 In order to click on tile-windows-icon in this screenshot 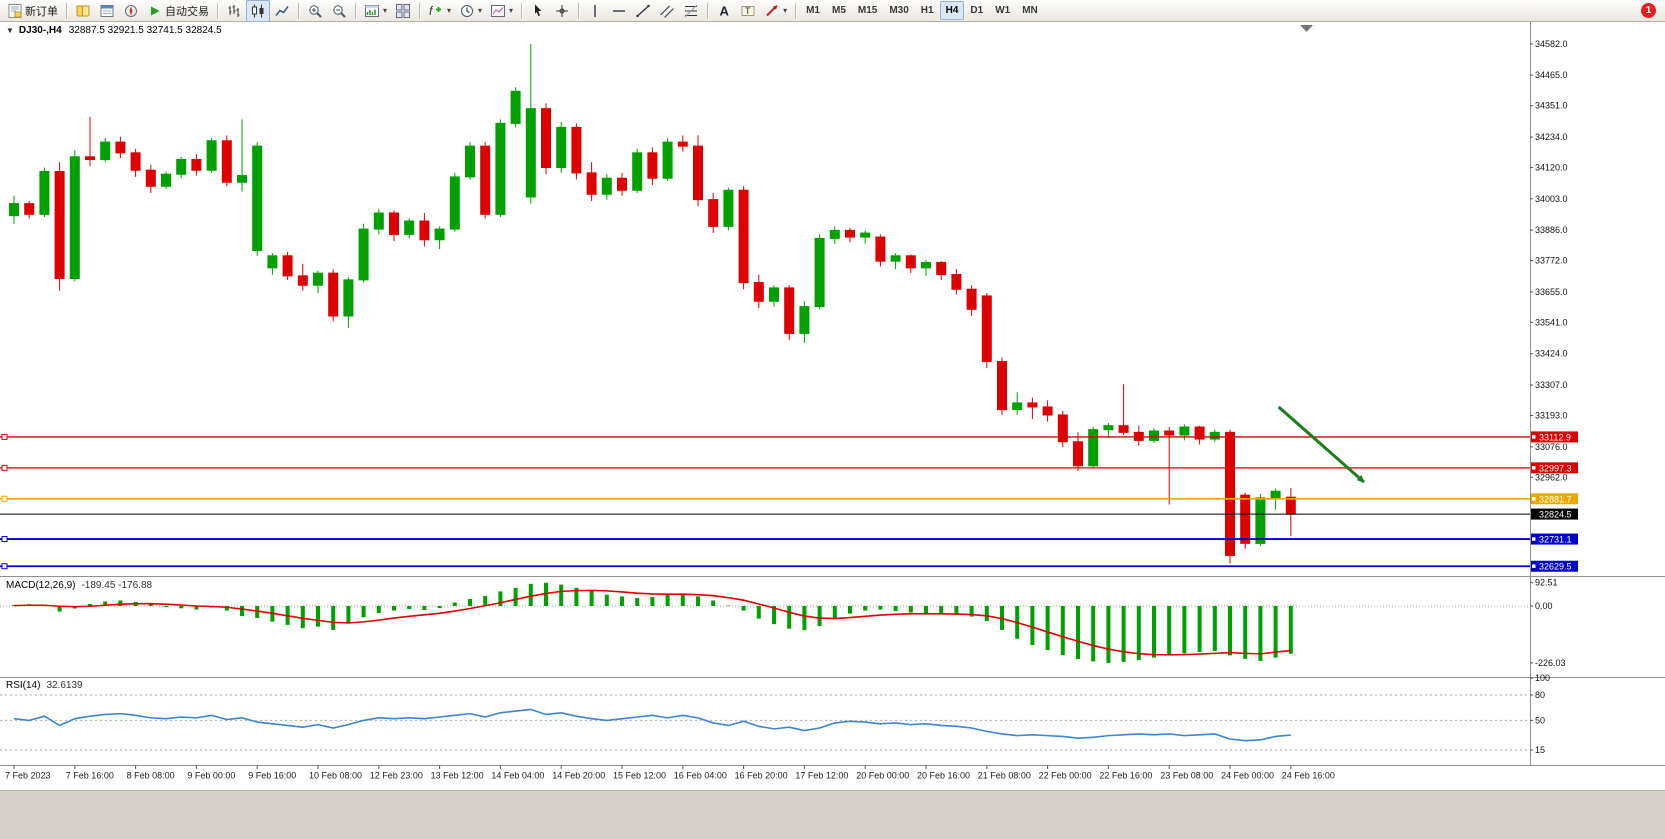, I will do `click(403, 11)`.